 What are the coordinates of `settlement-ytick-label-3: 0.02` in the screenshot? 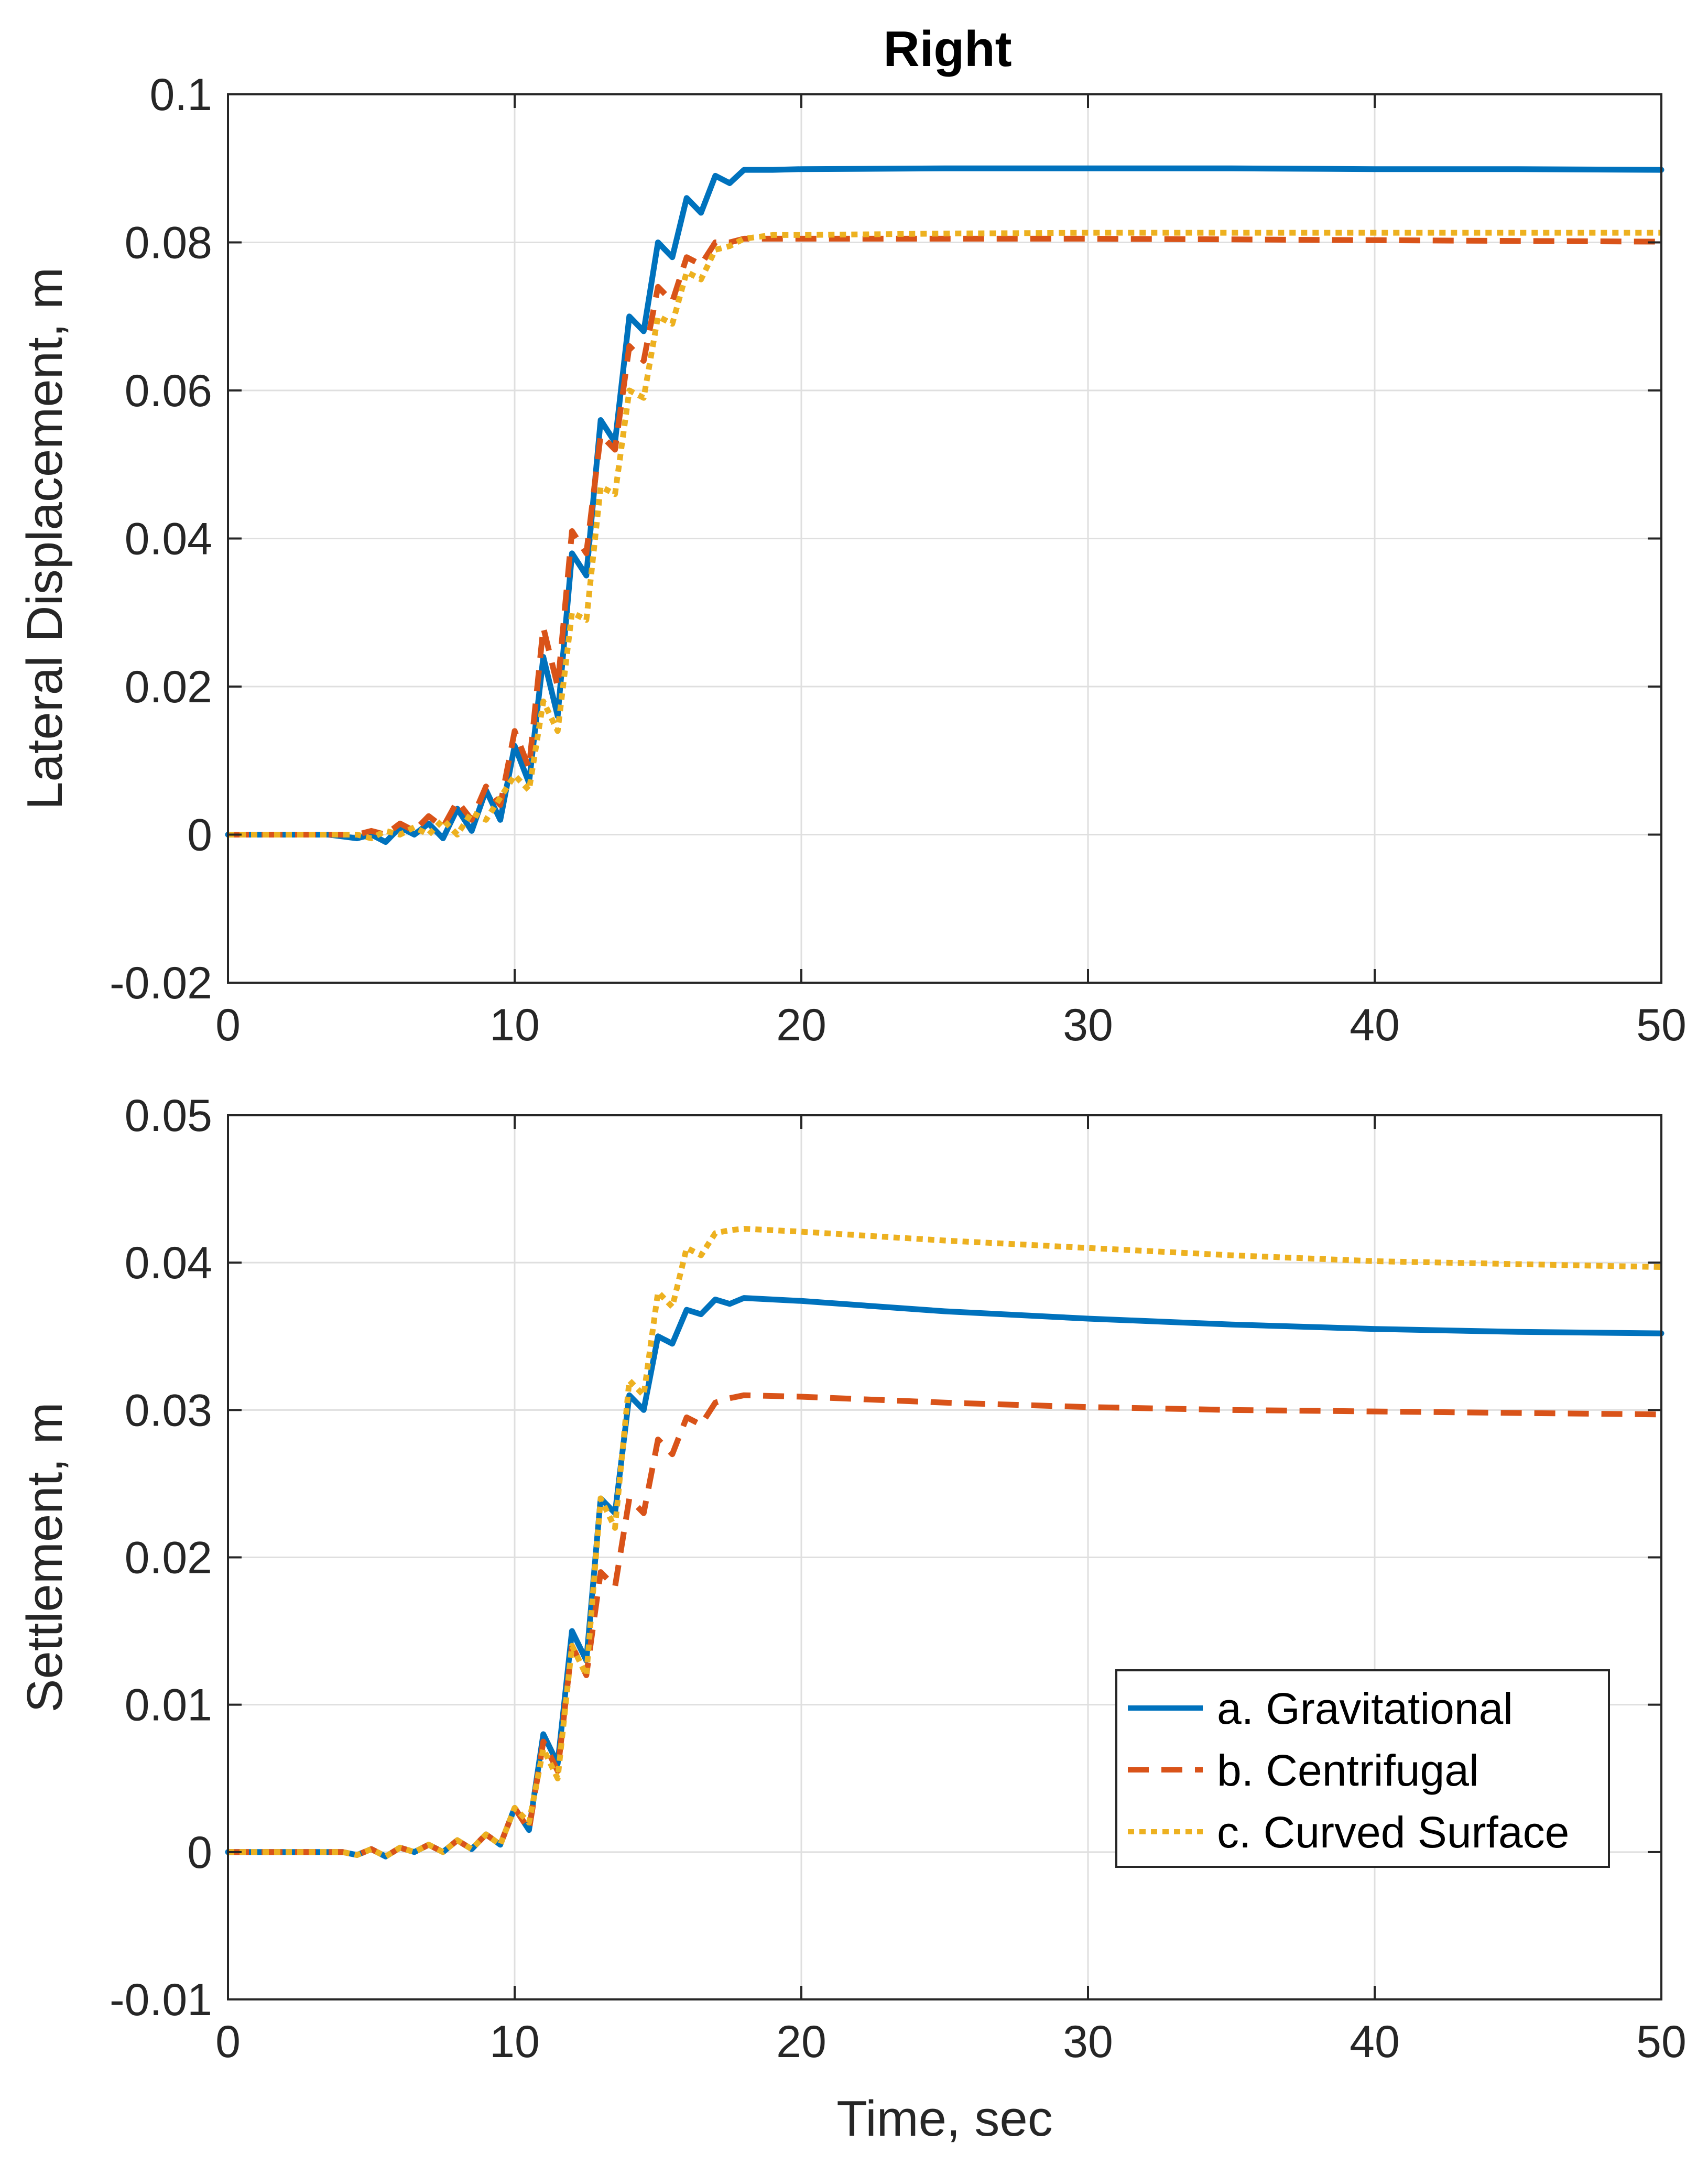 It's located at (169, 1558).